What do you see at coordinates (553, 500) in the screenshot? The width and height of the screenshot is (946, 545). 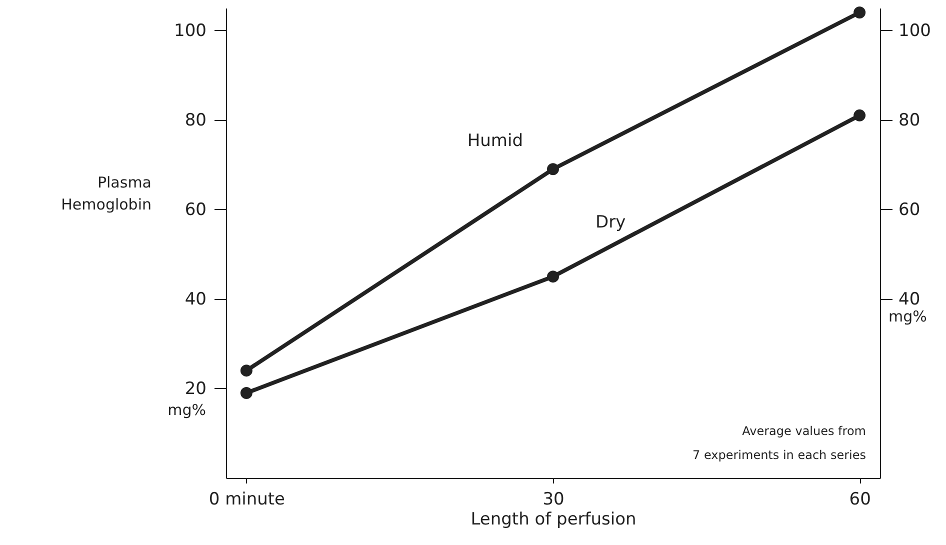 I see `x-tick-label: 30` at bounding box center [553, 500].